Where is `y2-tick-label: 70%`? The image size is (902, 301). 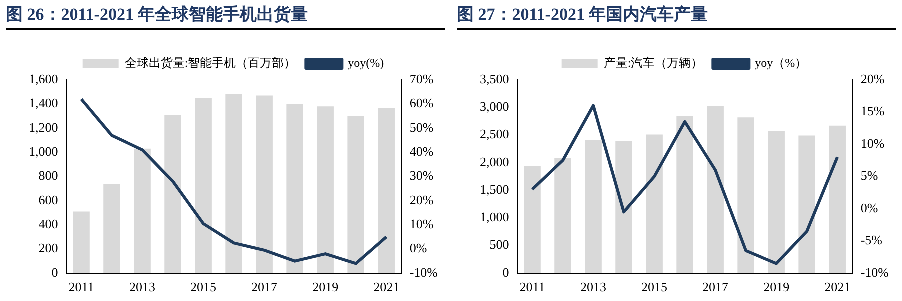
y2-tick-label: 70% is located at coordinates (422, 78).